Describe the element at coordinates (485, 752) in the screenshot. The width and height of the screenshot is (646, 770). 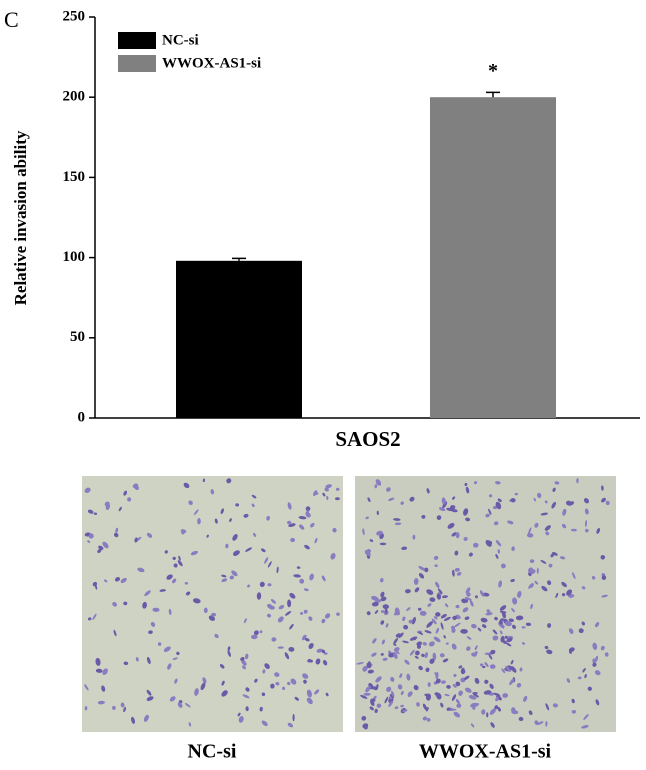
I see `image-caption: WWOX-AS1-si` at that location.